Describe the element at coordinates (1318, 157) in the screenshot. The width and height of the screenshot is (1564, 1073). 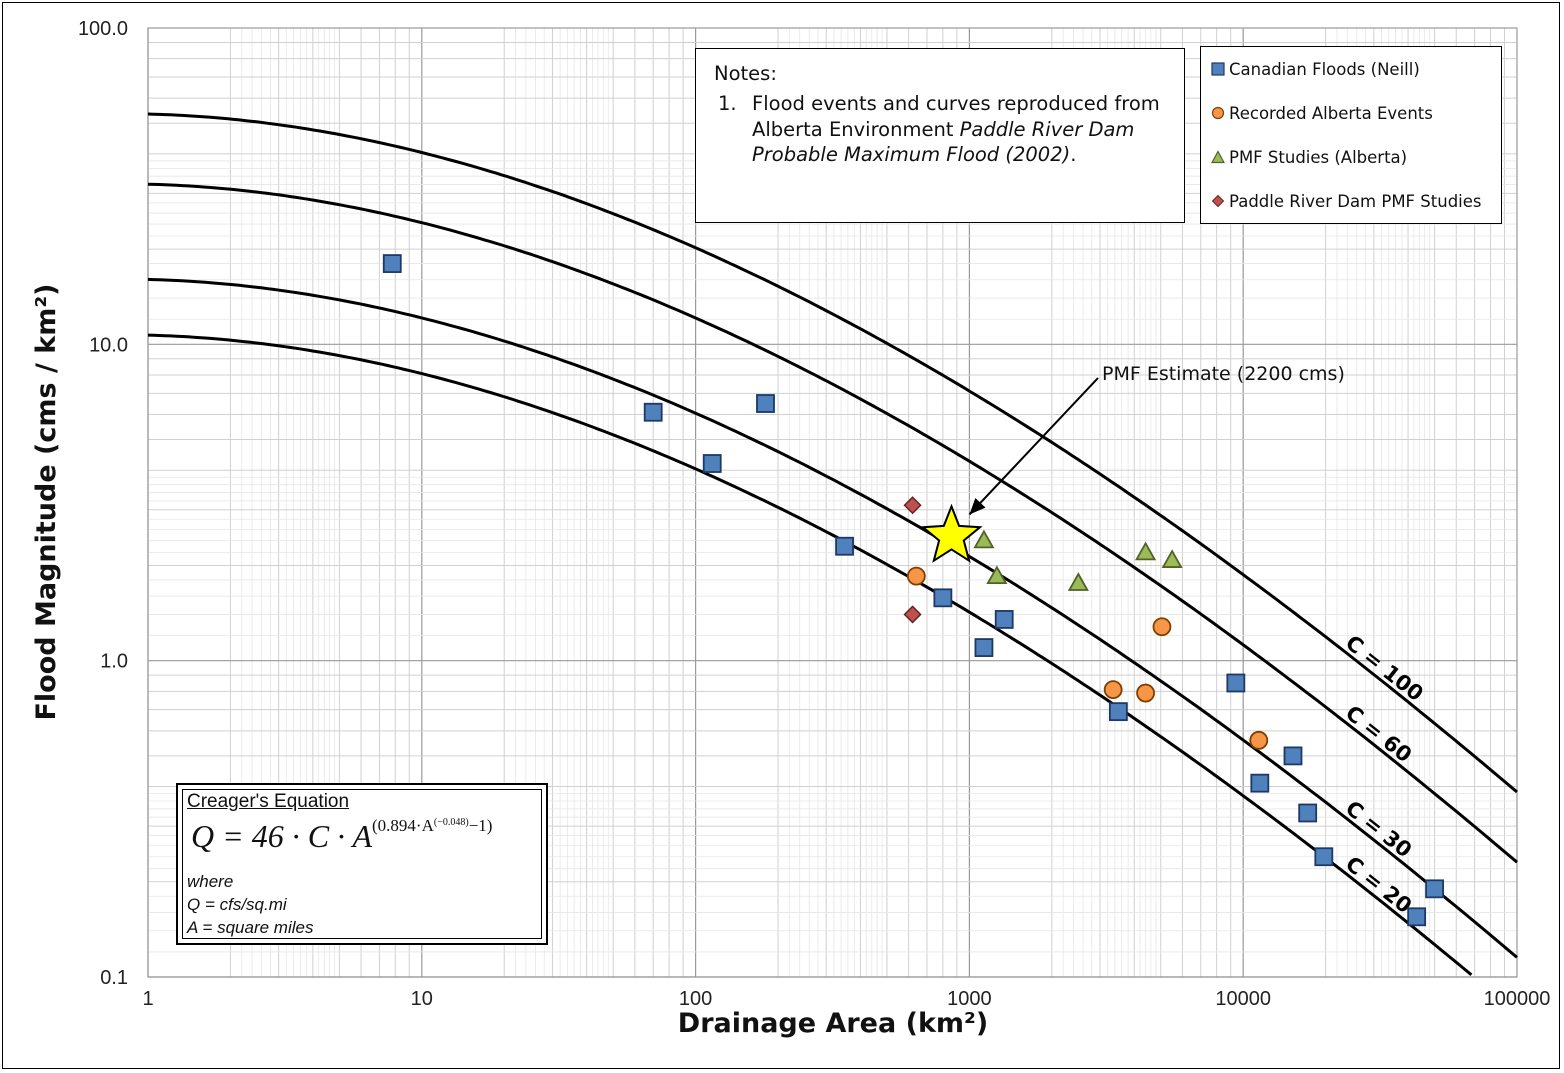
I see `legend-label: PMF Studies (Alberta)` at that location.